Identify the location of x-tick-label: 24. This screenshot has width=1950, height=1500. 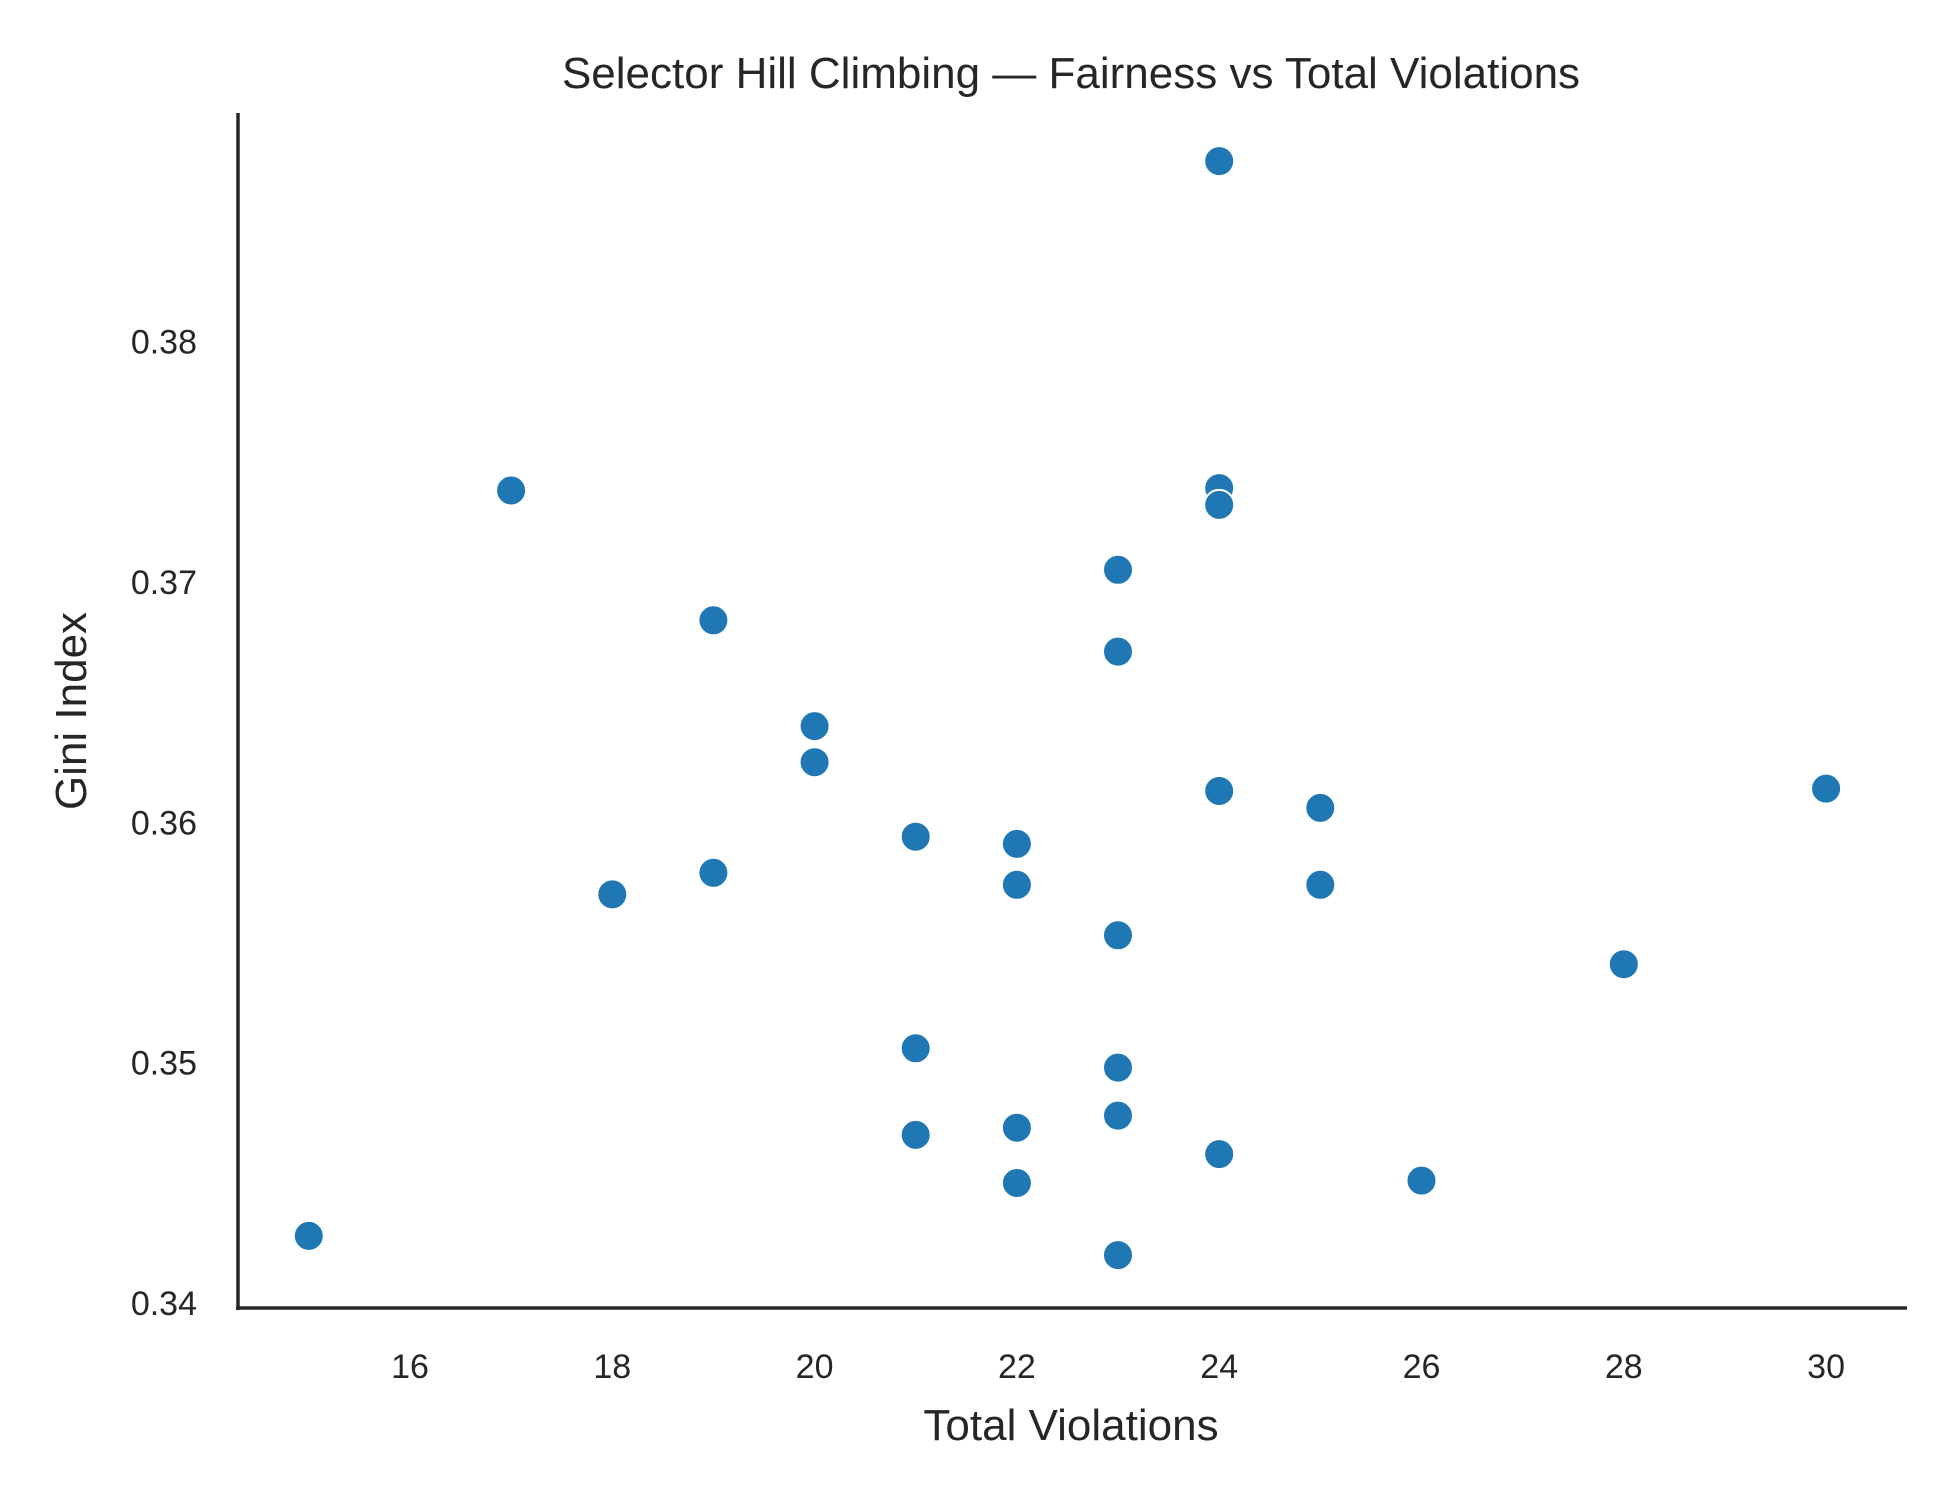
(1219, 1367).